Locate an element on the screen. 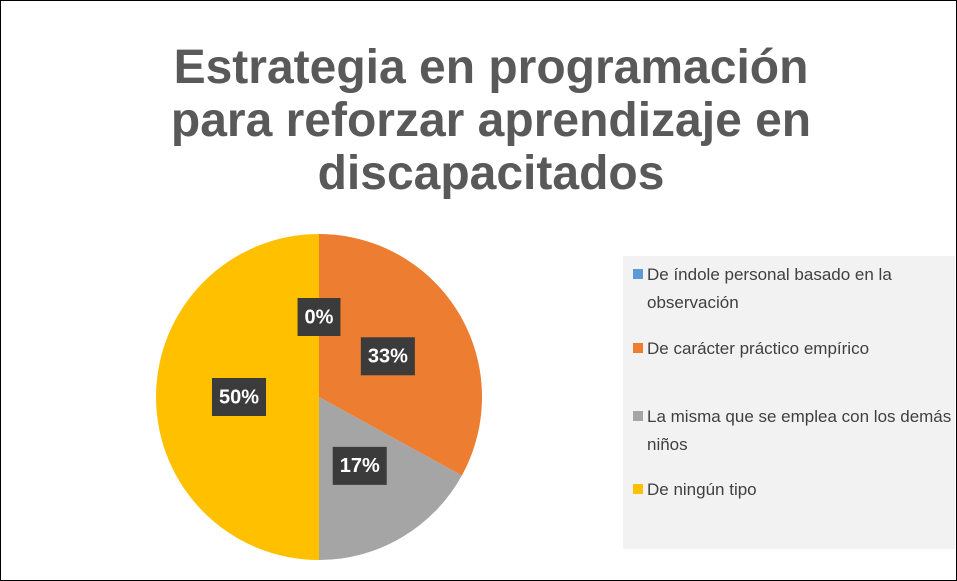  legend-label: De ningún tipo is located at coordinates (702, 489).